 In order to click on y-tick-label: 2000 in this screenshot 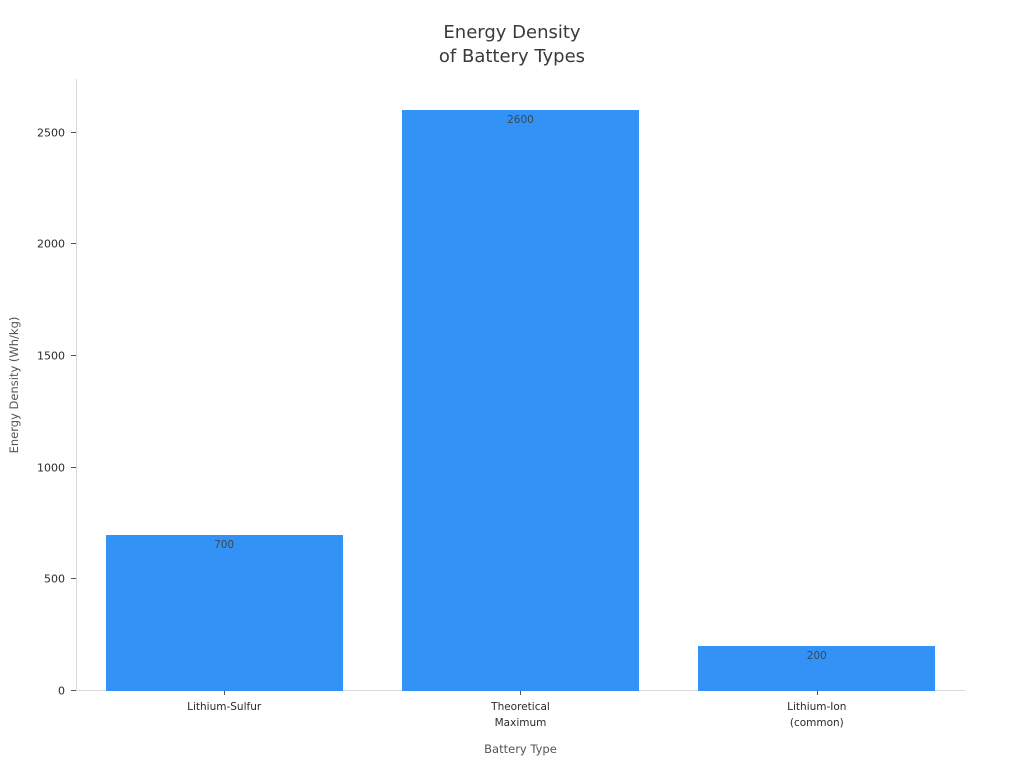, I will do `click(51, 244)`.